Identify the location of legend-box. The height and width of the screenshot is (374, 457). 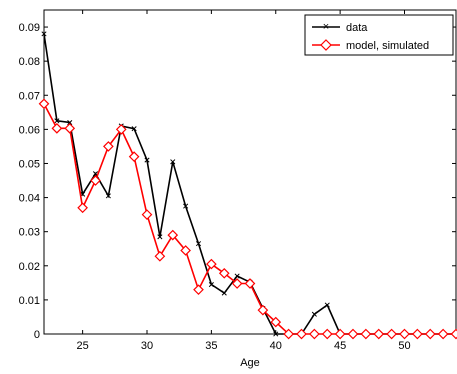
(379, 35).